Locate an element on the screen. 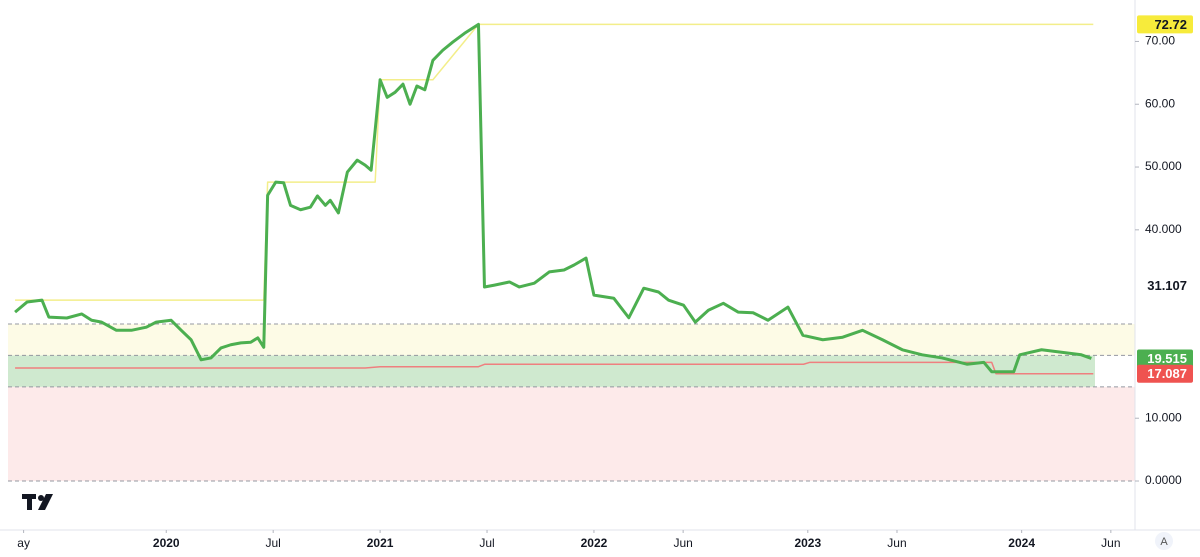 This screenshot has height=557, width=1200. auto-scale-circle is located at coordinates (1164, 541).